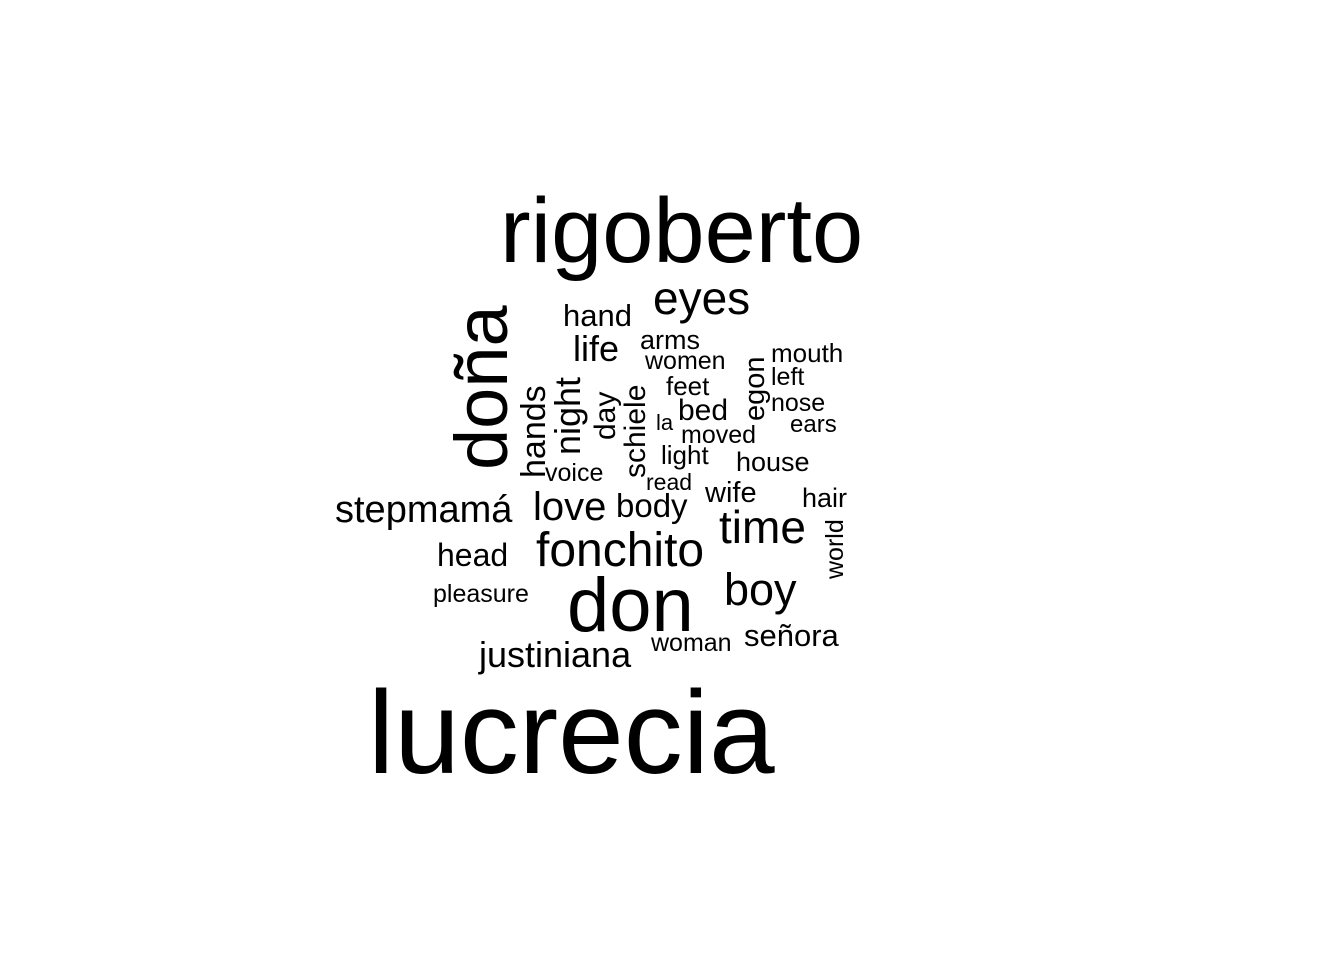  What do you see at coordinates (596, 348) in the screenshot?
I see `word-life: life` at bounding box center [596, 348].